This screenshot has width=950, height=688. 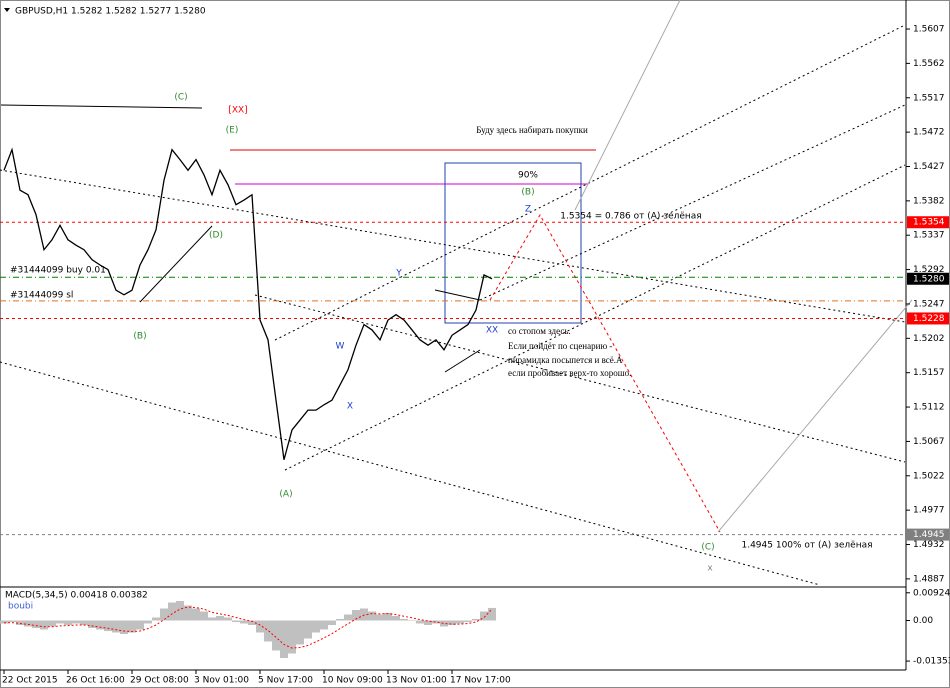 What do you see at coordinates (929, 98) in the screenshot?
I see `y-tick-label: 1.5517` at bounding box center [929, 98].